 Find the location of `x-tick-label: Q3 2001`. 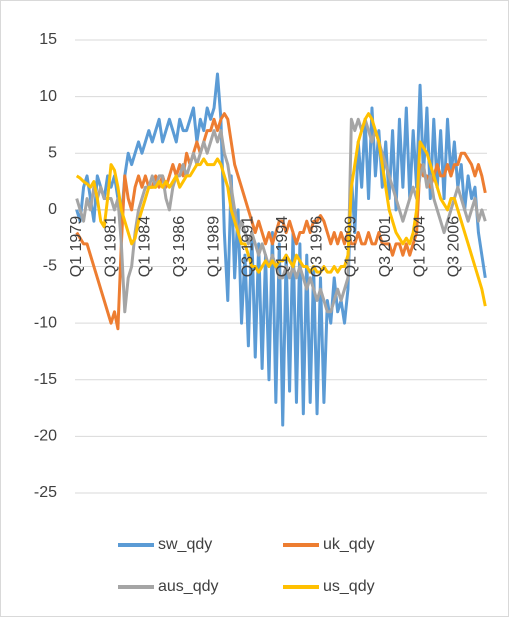

x-tick-label: Q3 2001 is located at coordinates (385, 246).